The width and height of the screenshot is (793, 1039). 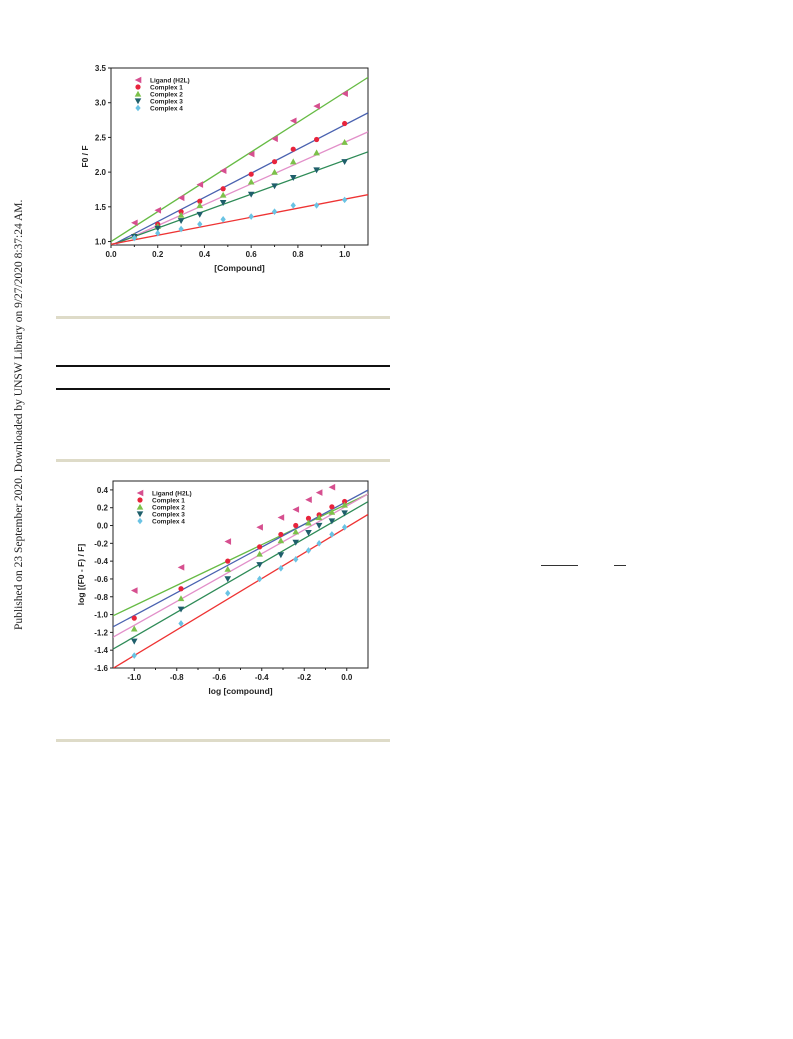 I want to click on x-tick-label: -1.0, so click(x=134, y=677).